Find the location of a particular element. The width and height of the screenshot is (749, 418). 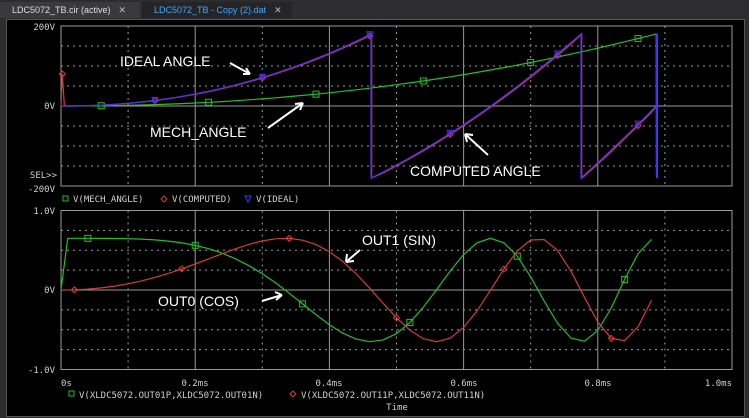

x-axis-label: Time is located at coordinates (397, 408).